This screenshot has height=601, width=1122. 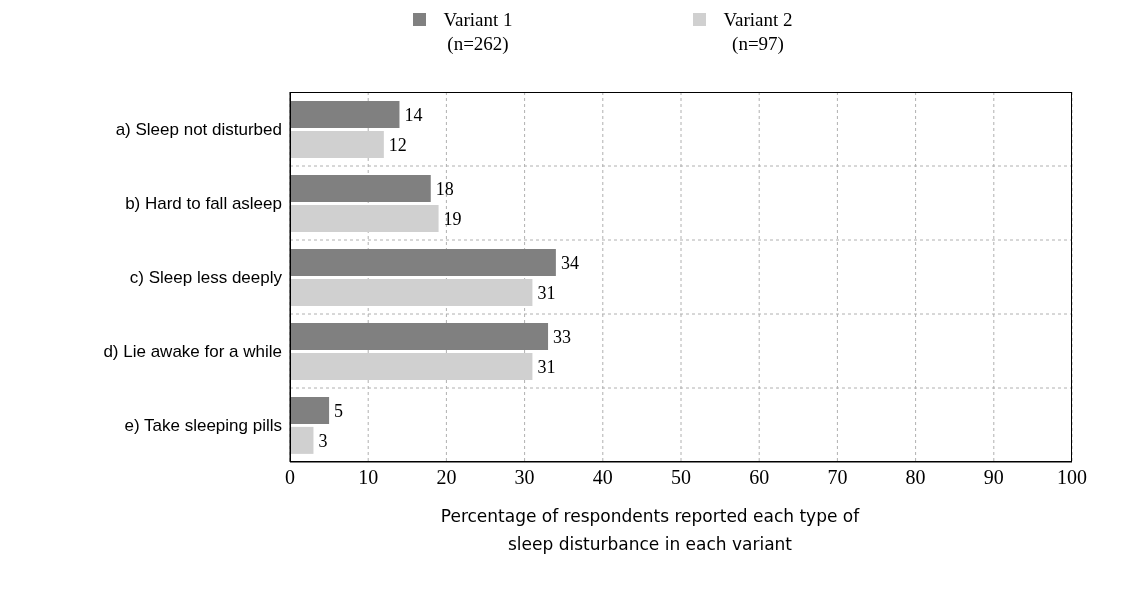 I want to click on x-tick-label: 50, so click(x=681, y=477).